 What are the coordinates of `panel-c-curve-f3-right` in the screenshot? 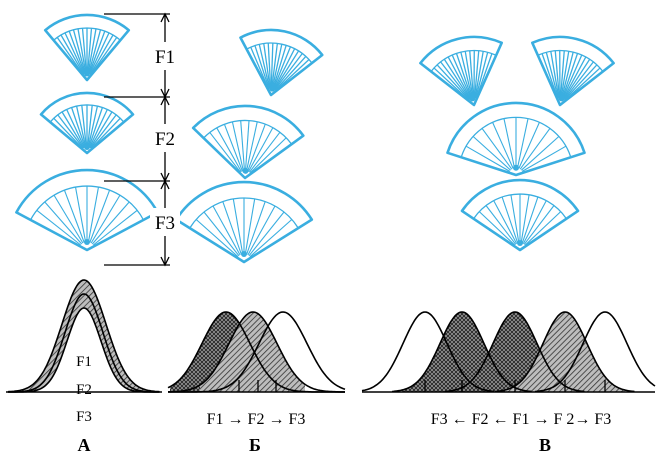 It's located at (595, 352).